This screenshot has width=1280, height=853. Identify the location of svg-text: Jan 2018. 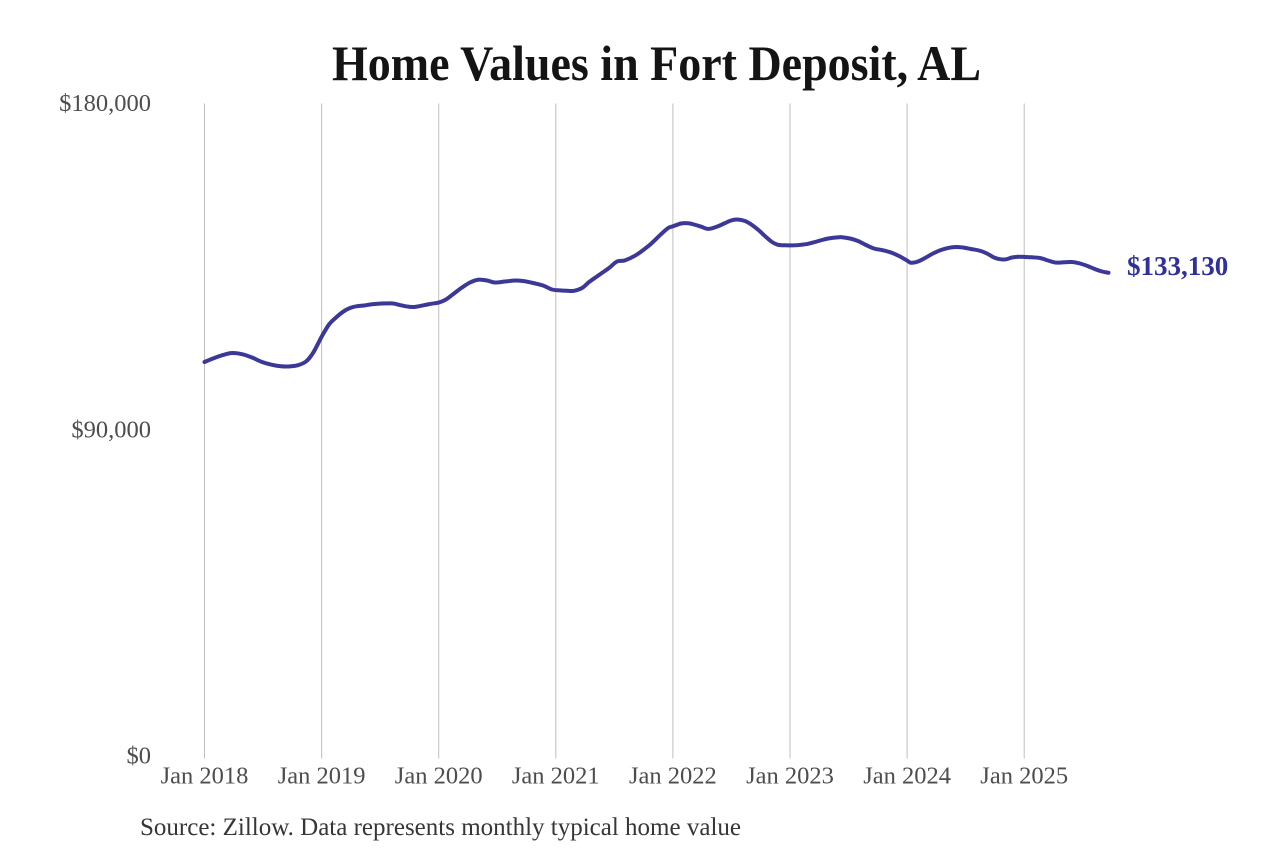
(205, 776).